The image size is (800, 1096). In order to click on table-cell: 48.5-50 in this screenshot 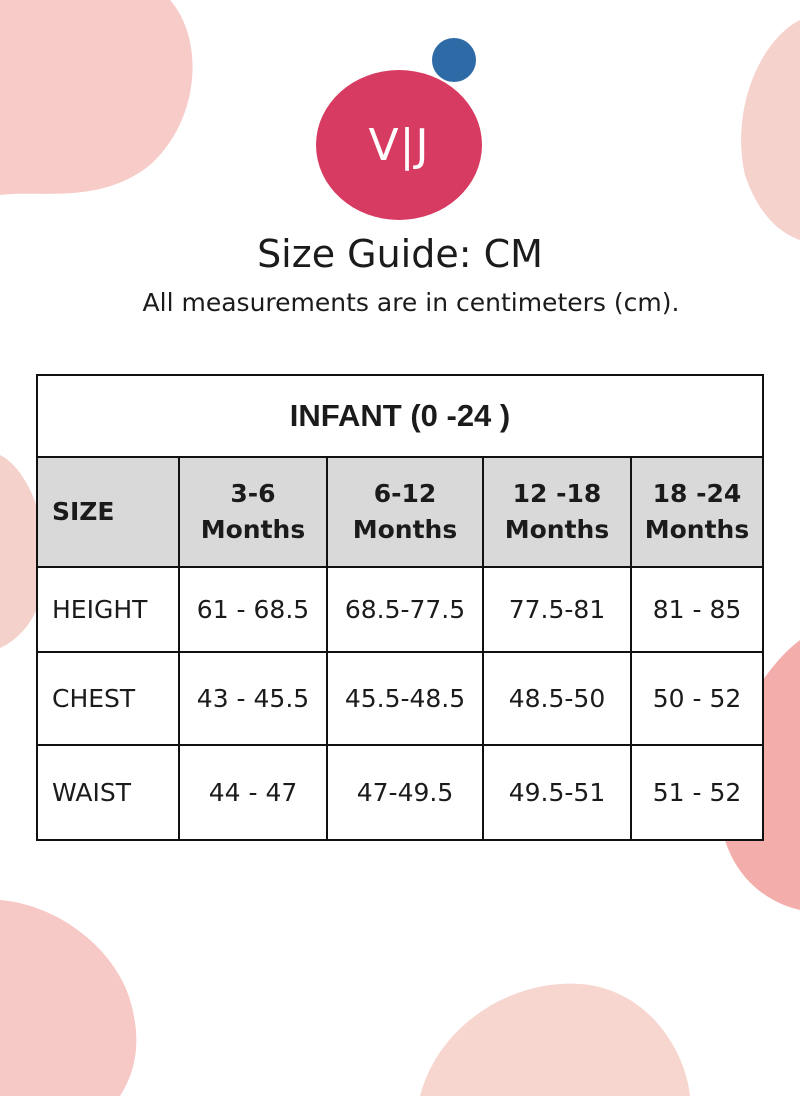, I will do `click(557, 698)`.